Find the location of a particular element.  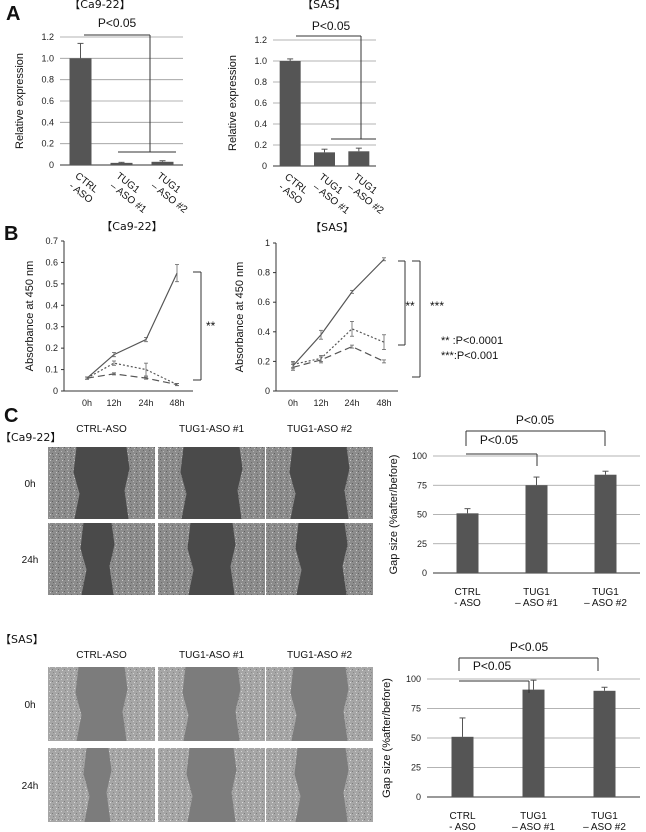

panel-label-a: A is located at coordinates (13, 14).